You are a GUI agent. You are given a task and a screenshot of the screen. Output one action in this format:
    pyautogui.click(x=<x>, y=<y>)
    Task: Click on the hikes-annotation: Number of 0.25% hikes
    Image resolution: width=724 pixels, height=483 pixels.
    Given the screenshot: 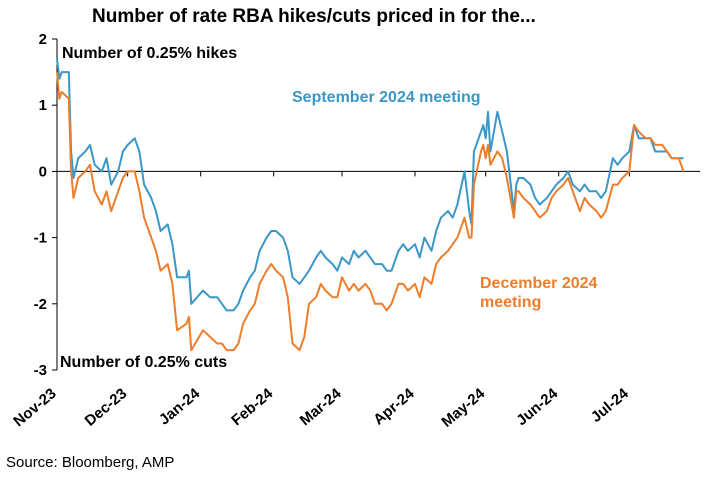 What is the action you would take?
    pyautogui.click(x=149, y=53)
    